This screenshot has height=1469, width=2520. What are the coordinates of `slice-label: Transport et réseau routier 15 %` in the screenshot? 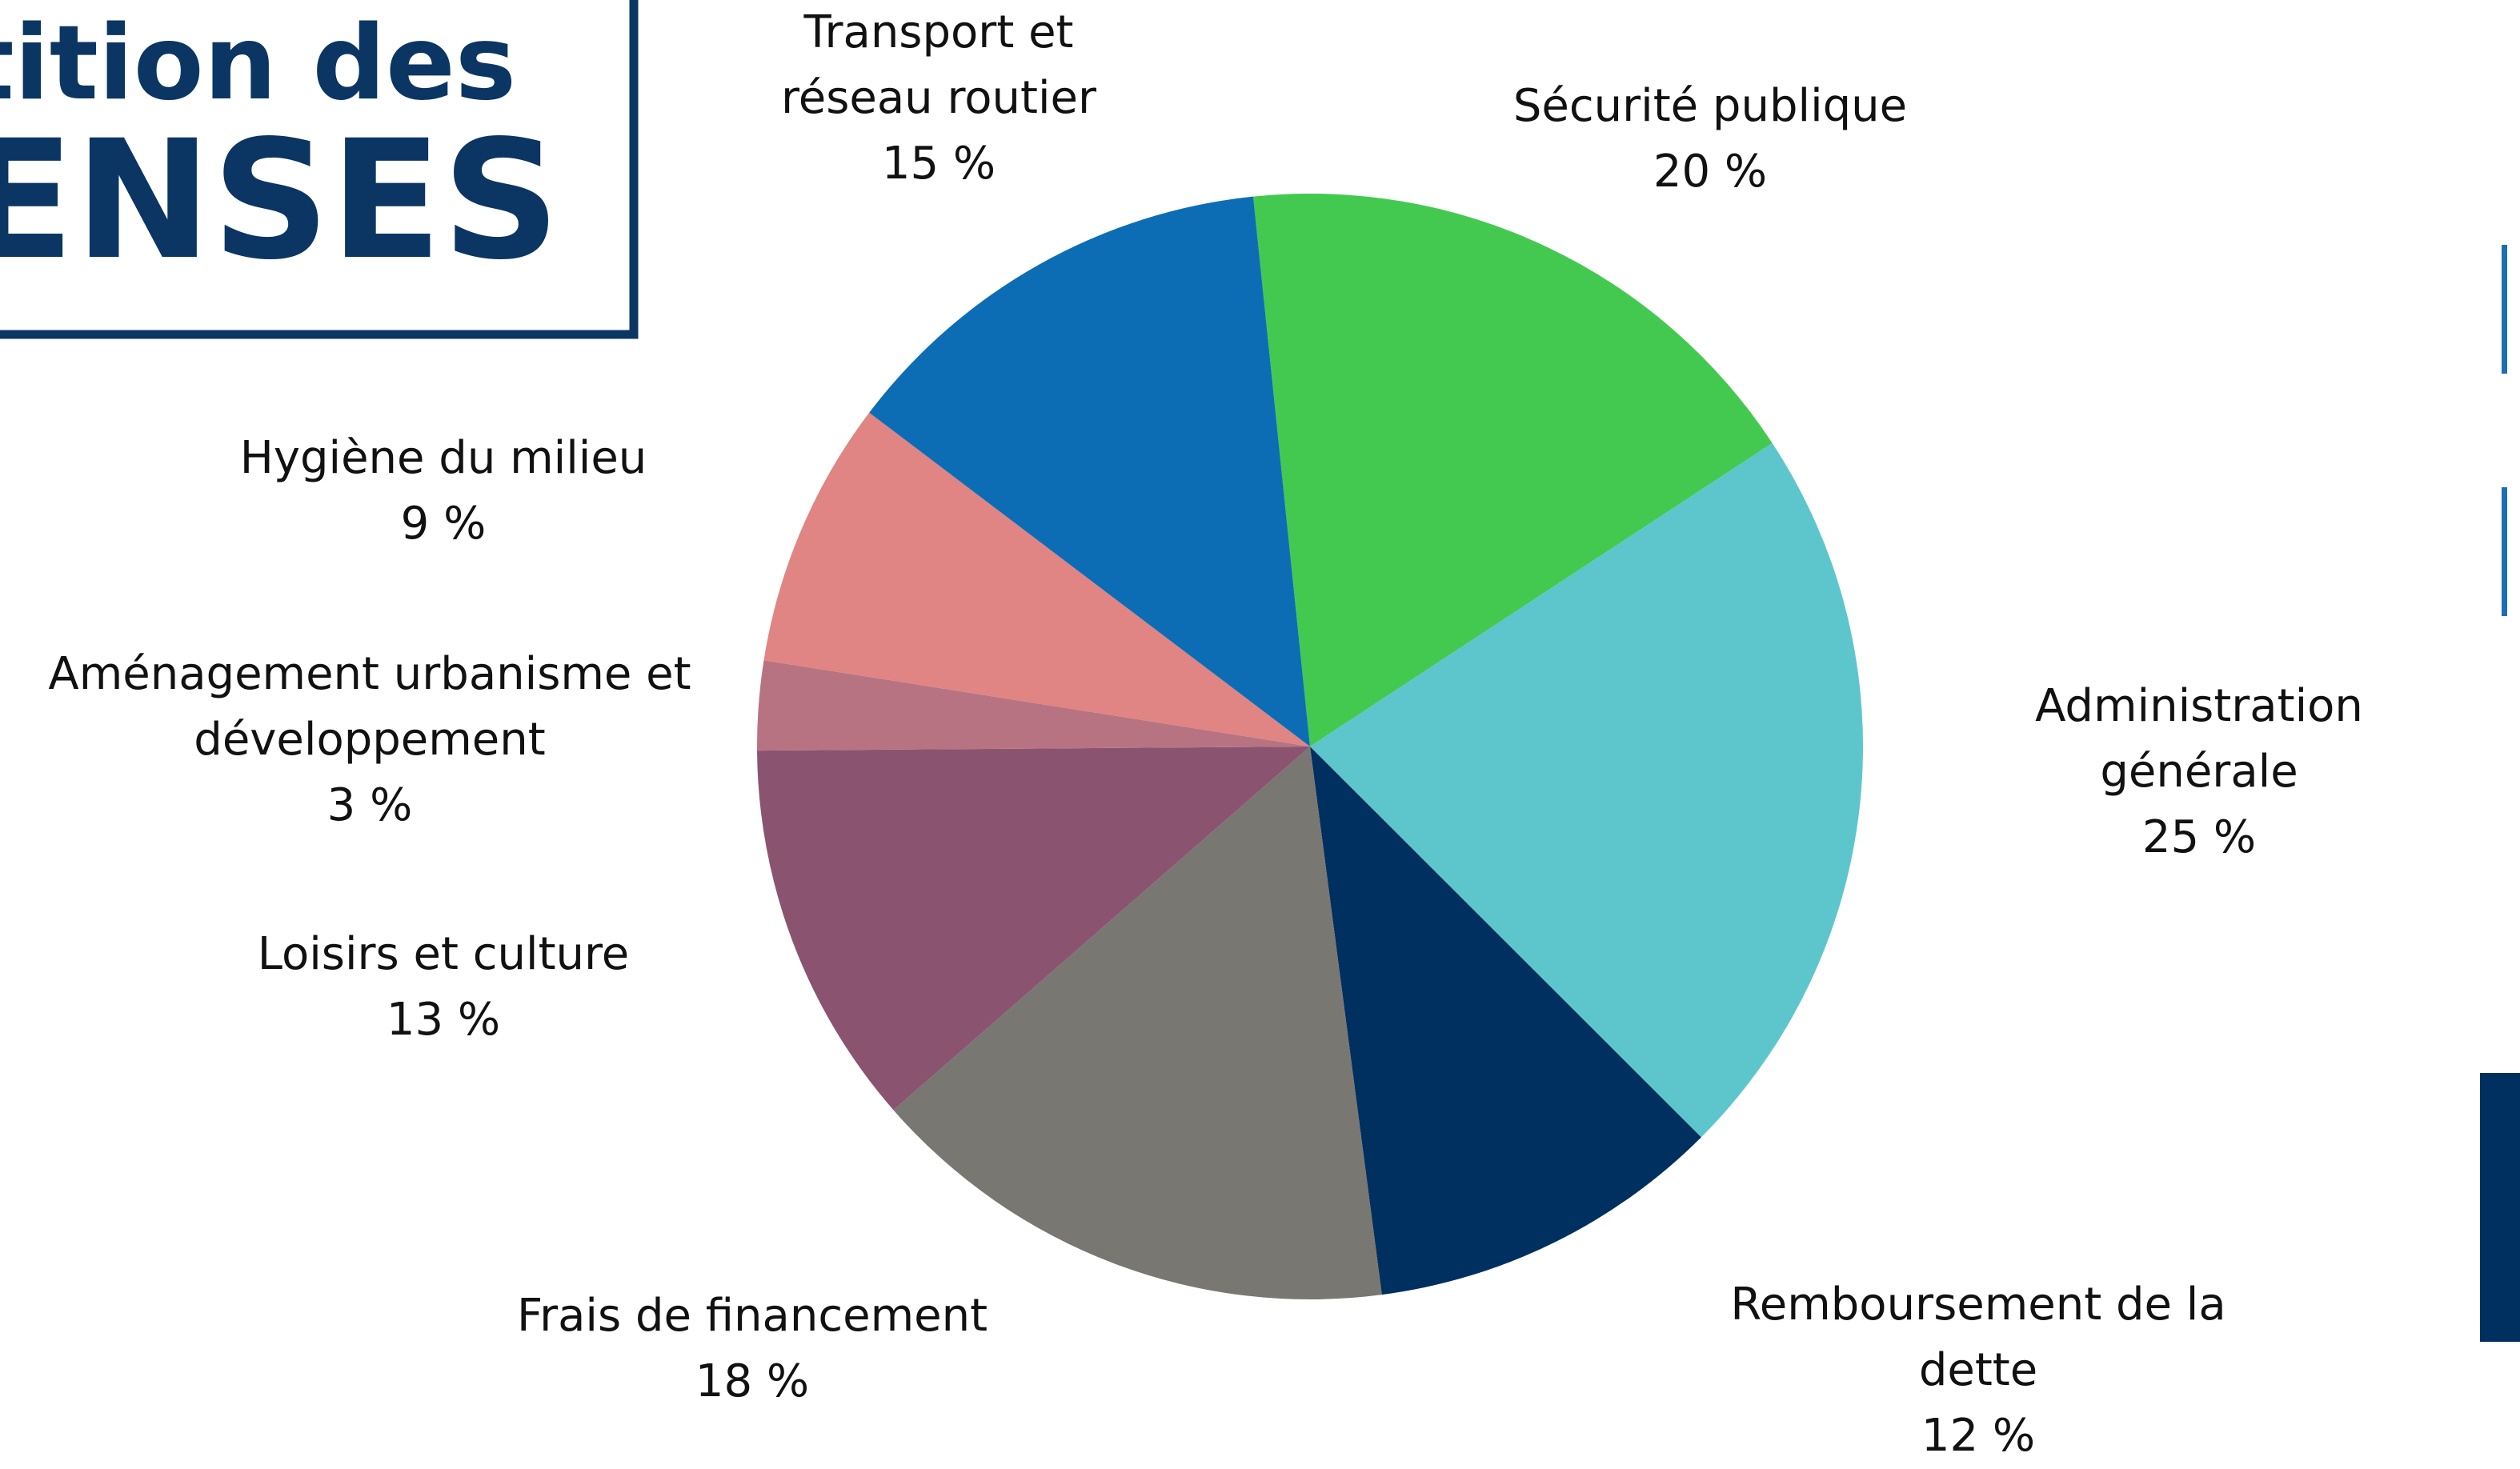 It's located at (938, 98).